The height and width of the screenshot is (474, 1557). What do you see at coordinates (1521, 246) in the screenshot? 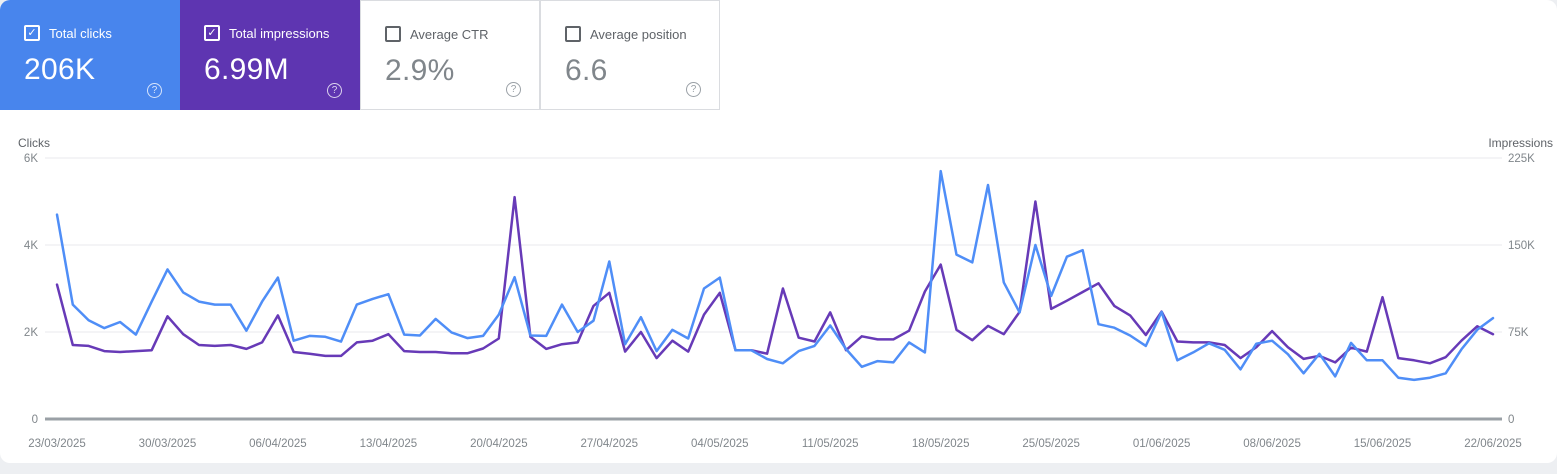
I see `svg-text: 150K` at bounding box center [1521, 246].